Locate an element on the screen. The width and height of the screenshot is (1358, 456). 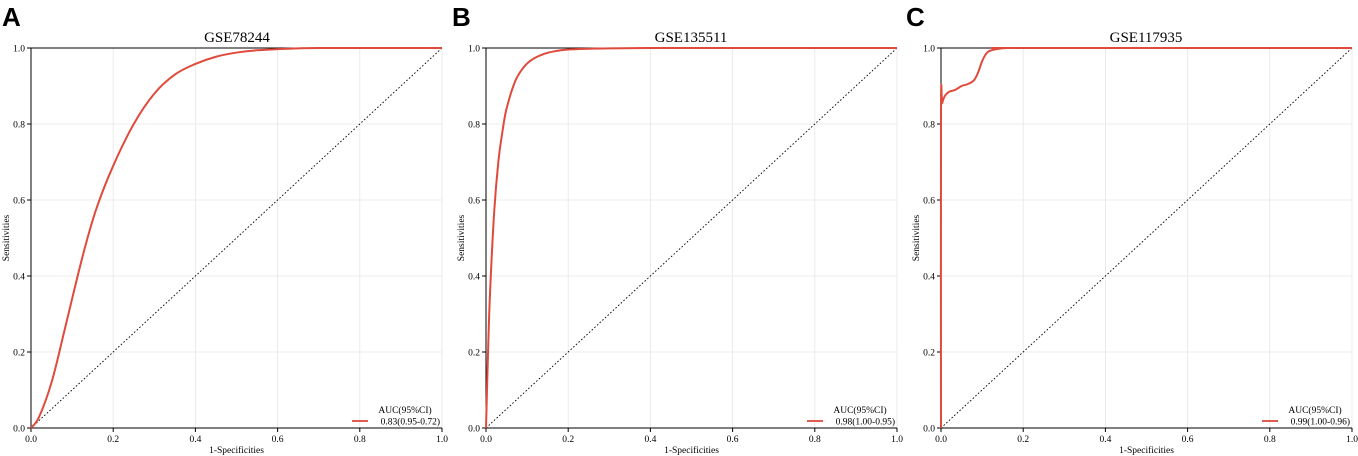
chart-title: GSE78244 is located at coordinates (237, 38).